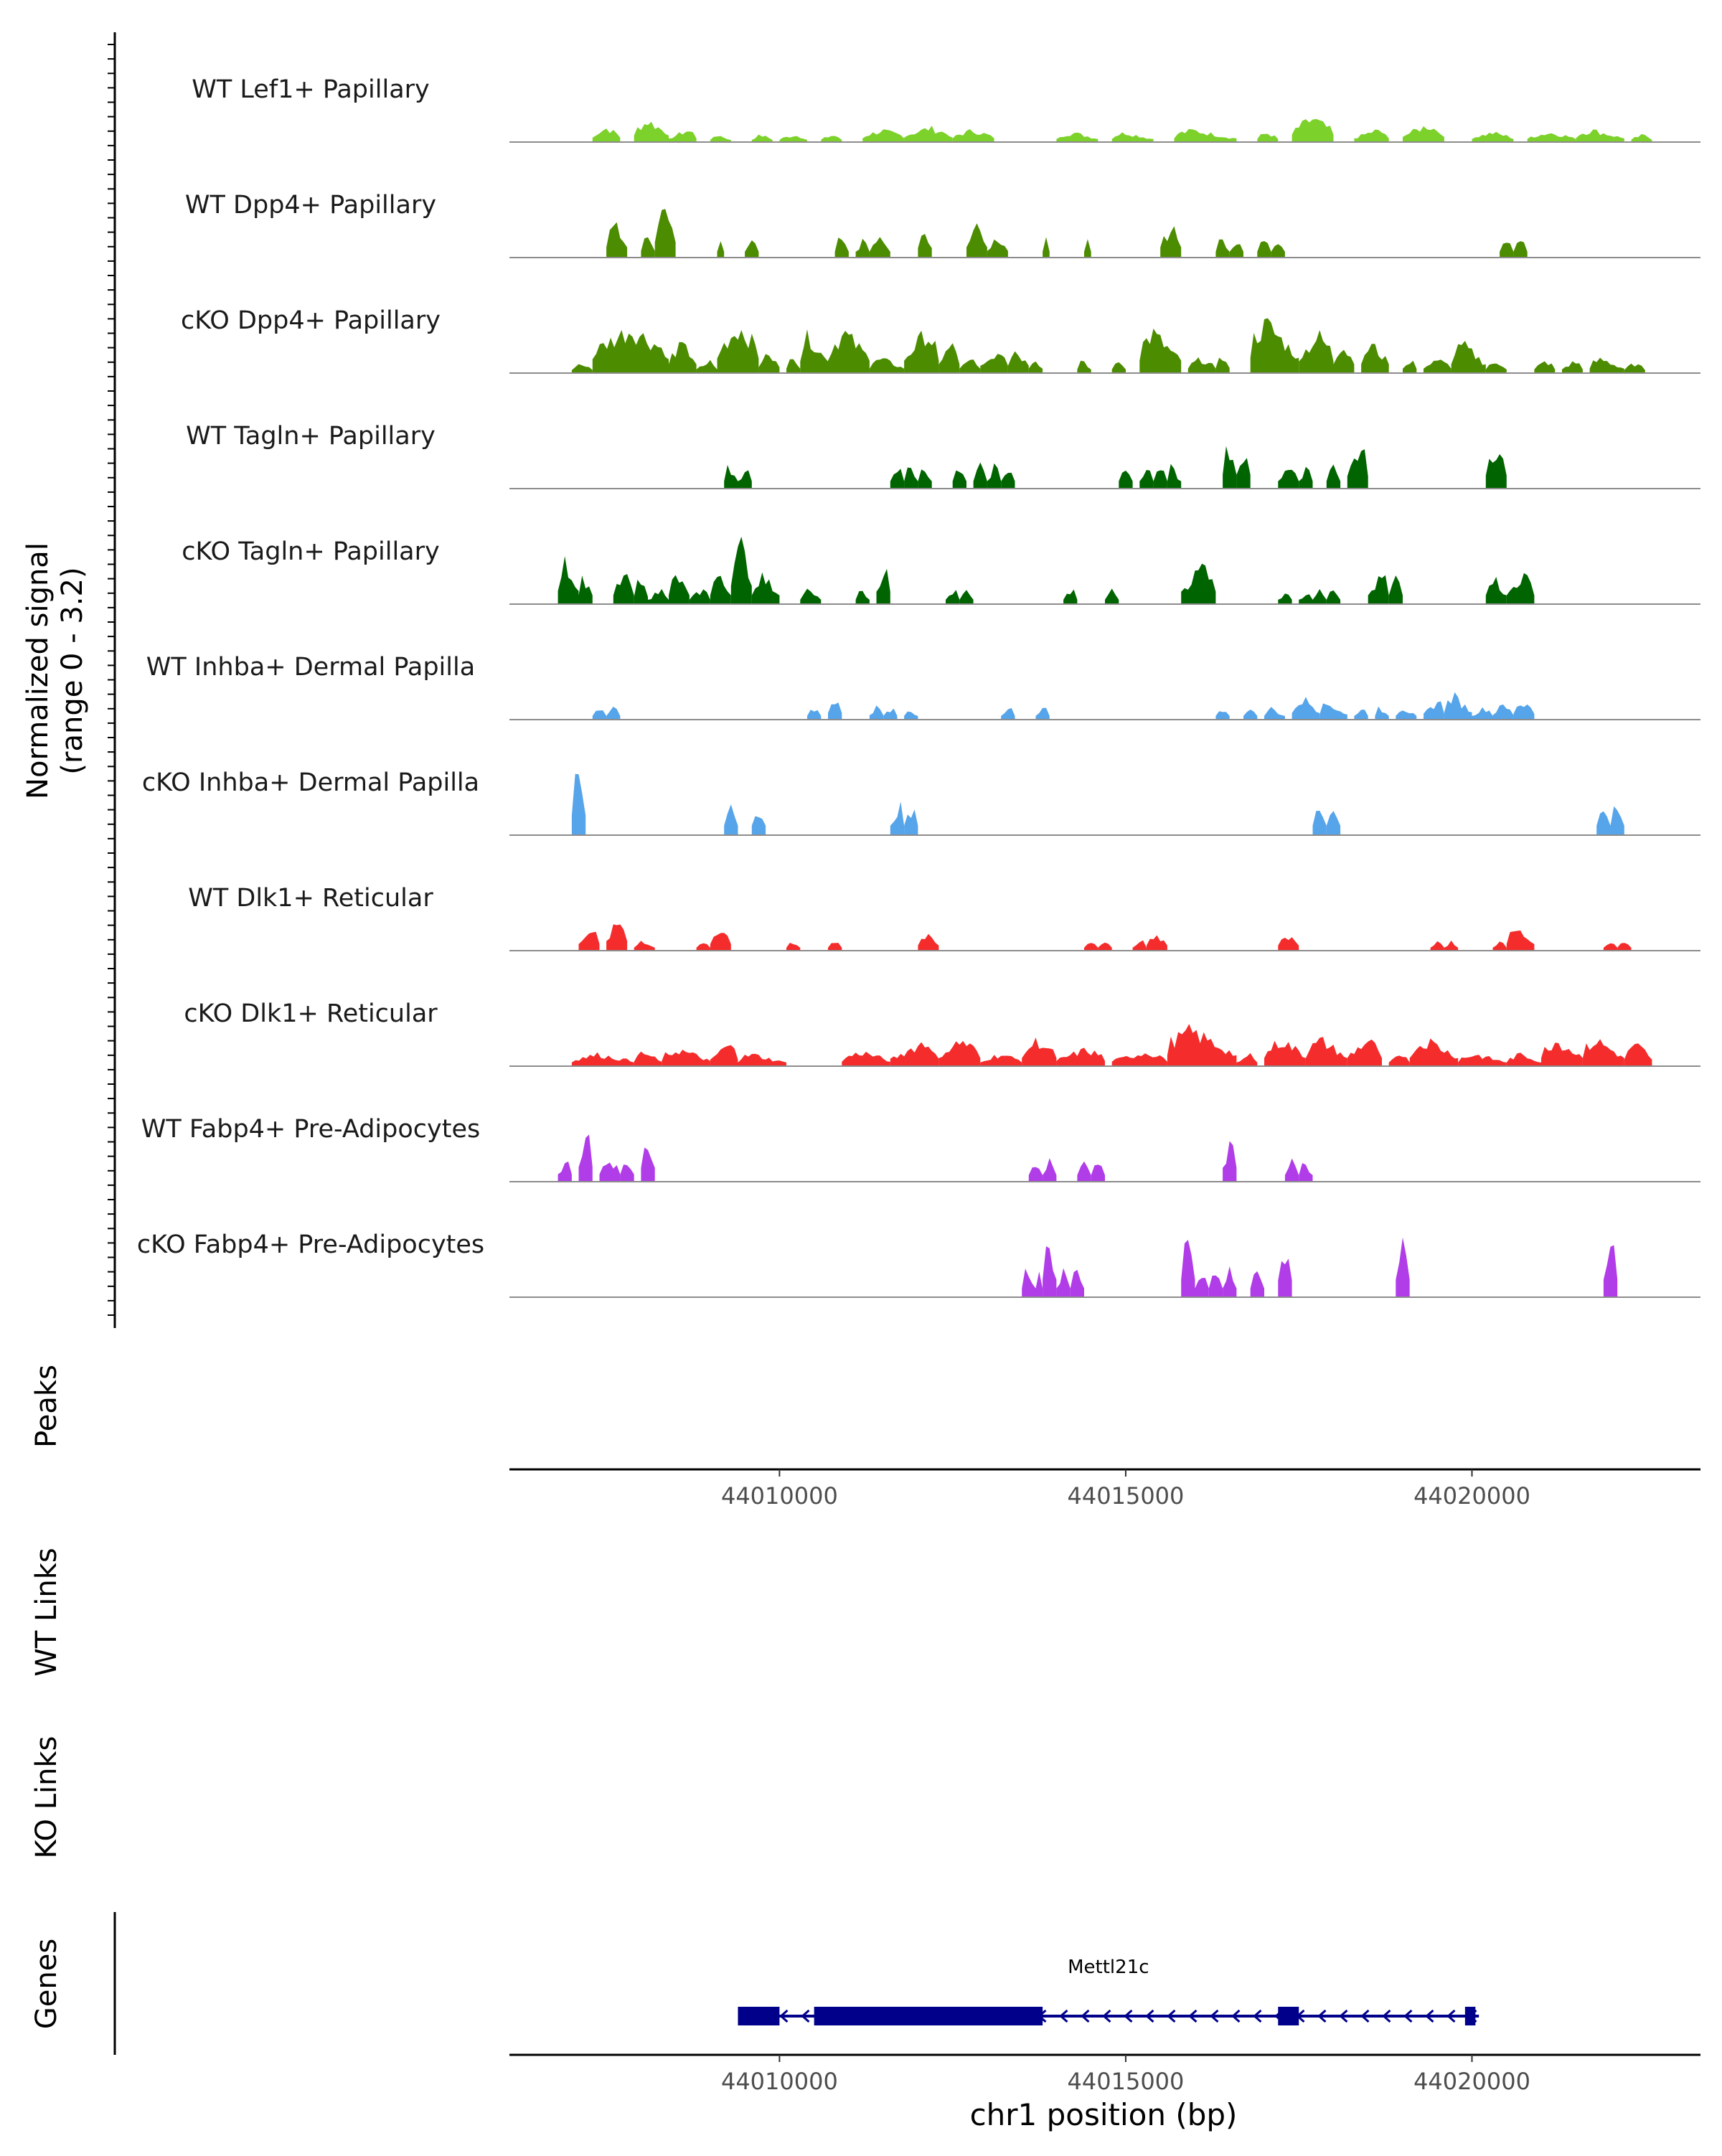  Describe the element at coordinates (311, 667) in the screenshot. I see `track-label: WT Inhba+ Dermal Papilla` at that location.